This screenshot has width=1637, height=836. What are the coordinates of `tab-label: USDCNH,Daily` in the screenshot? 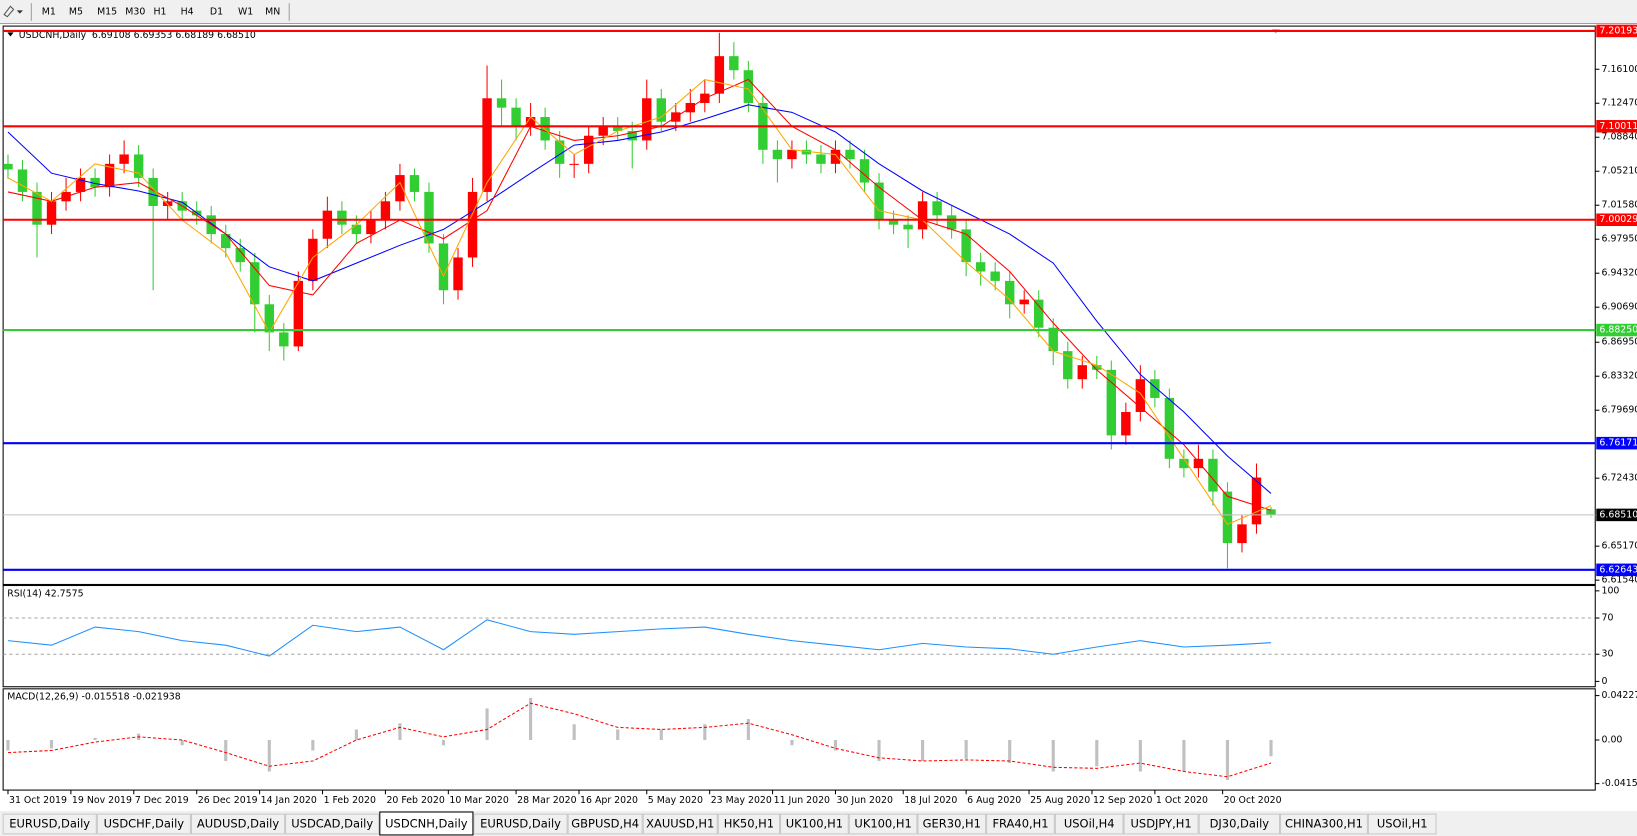 It's located at (426, 823).